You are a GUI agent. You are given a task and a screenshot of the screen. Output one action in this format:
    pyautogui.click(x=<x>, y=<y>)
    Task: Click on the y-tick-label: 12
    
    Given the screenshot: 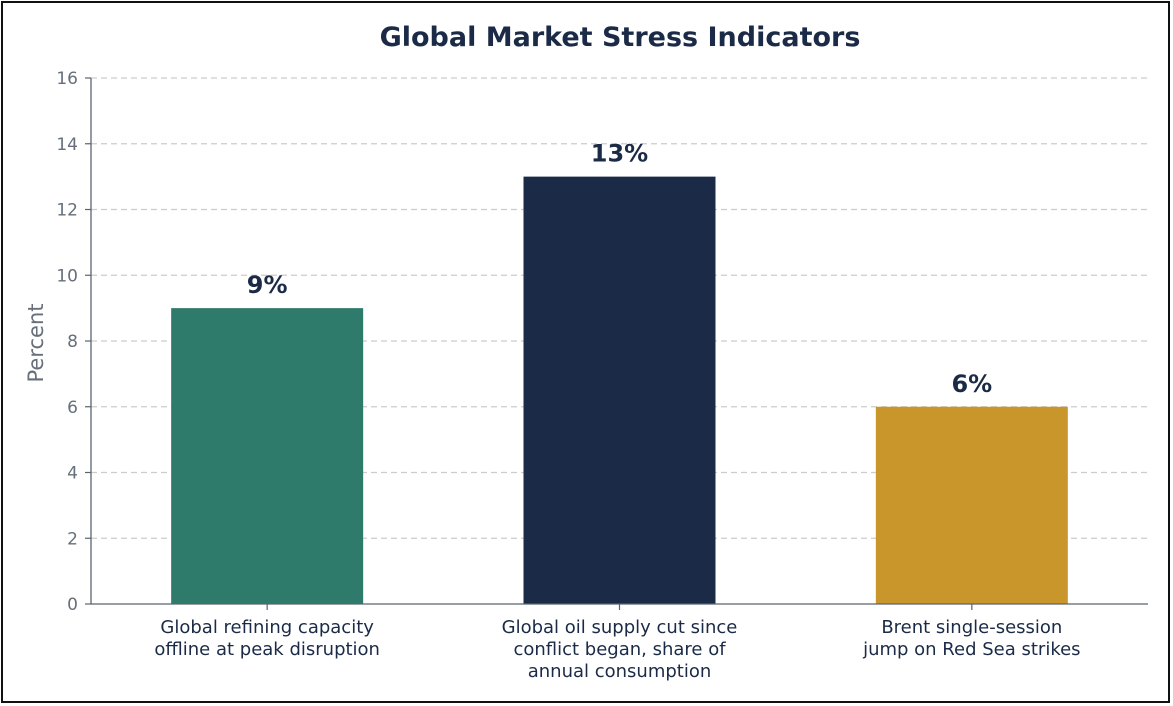 What is the action you would take?
    pyautogui.click(x=67, y=211)
    